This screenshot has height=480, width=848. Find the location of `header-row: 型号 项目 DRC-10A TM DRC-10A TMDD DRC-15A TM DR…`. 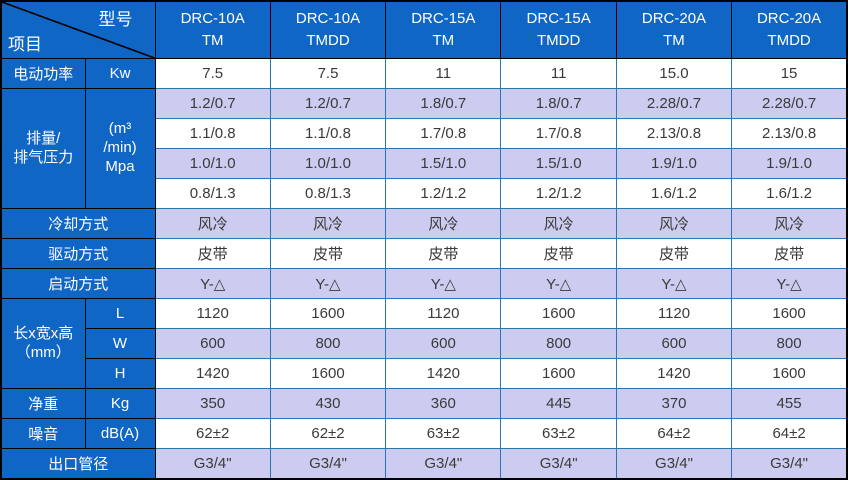

header-row: 型号 项目 DRC-10A TM DRC-10A TMDD DRC-15A TM DR… is located at coordinates (424, 29).